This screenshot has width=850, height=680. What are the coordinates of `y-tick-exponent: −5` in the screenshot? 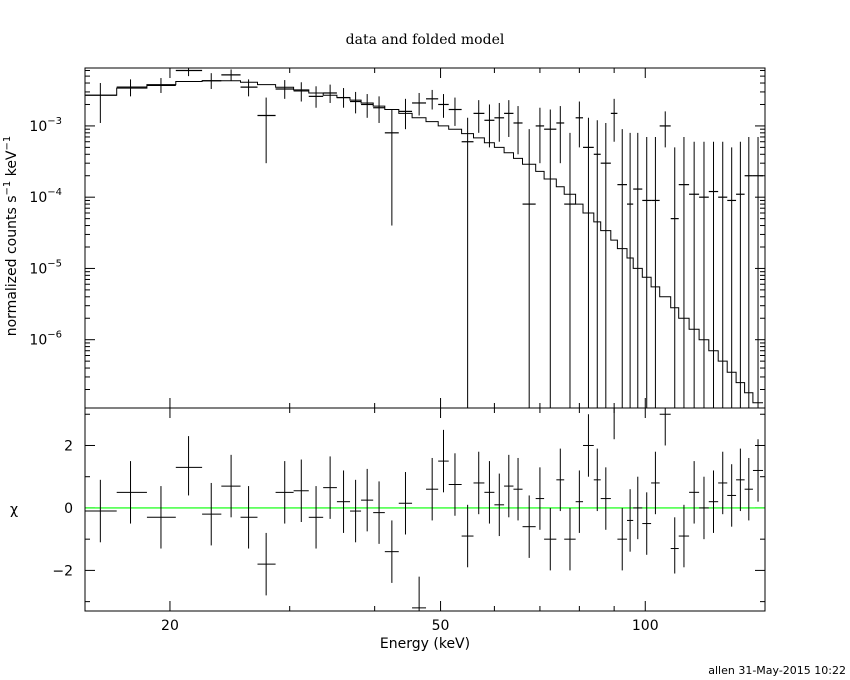 It's located at (54, 263).